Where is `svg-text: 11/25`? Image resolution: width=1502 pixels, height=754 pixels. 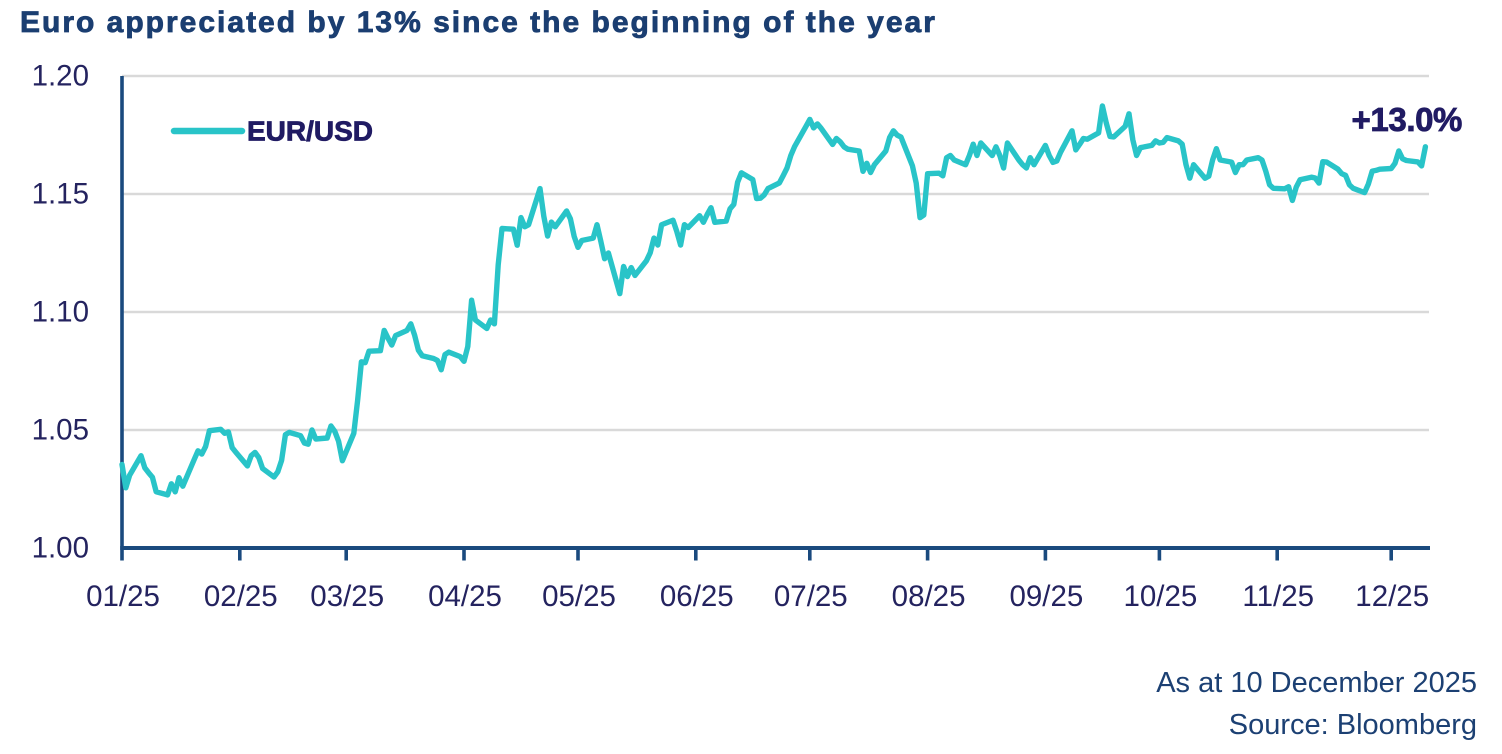 svg-text: 11/25 is located at coordinates (1278, 596).